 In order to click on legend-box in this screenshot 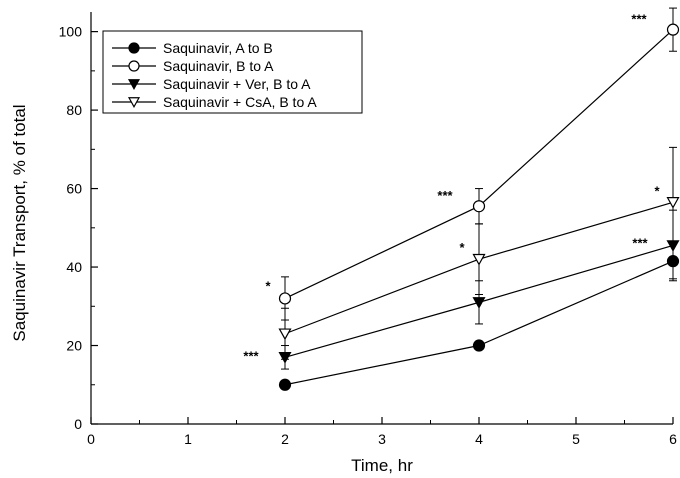, I will do `click(232, 72)`.